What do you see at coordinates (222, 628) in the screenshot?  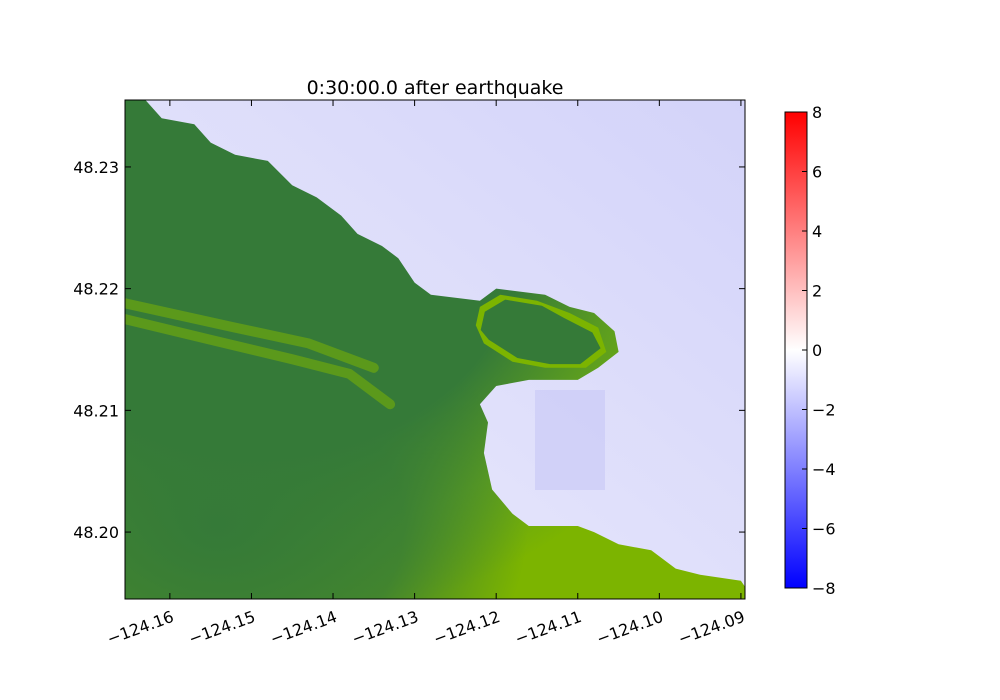 I see `x-tick-label: −124.15` at bounding box center [222, 628].